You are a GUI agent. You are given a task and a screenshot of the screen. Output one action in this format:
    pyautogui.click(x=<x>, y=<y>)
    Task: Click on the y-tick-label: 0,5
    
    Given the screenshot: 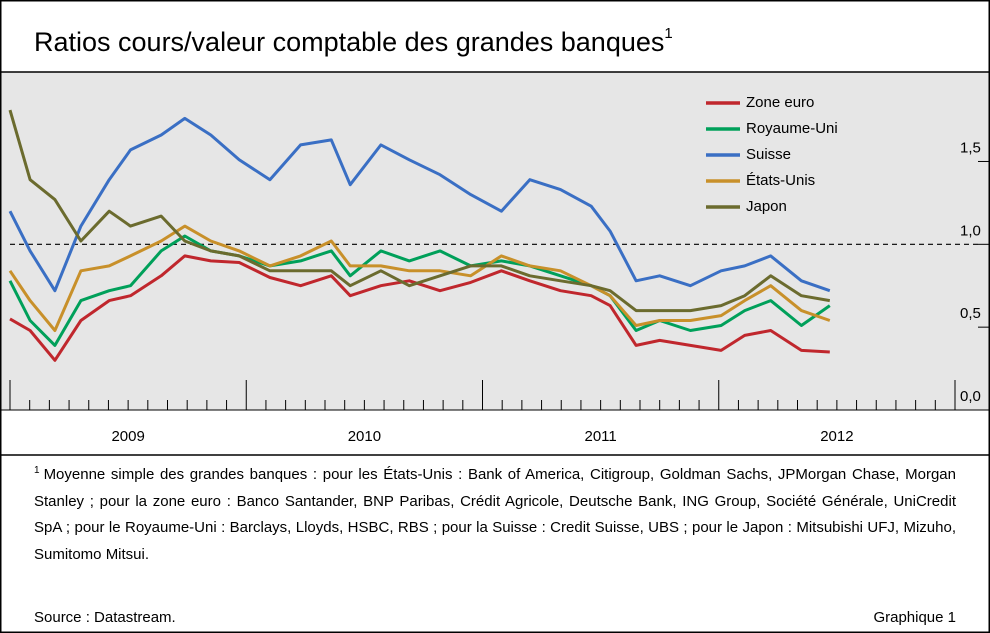 What is the action you would take?
    pyautogui.click(x=970, y=313)
    